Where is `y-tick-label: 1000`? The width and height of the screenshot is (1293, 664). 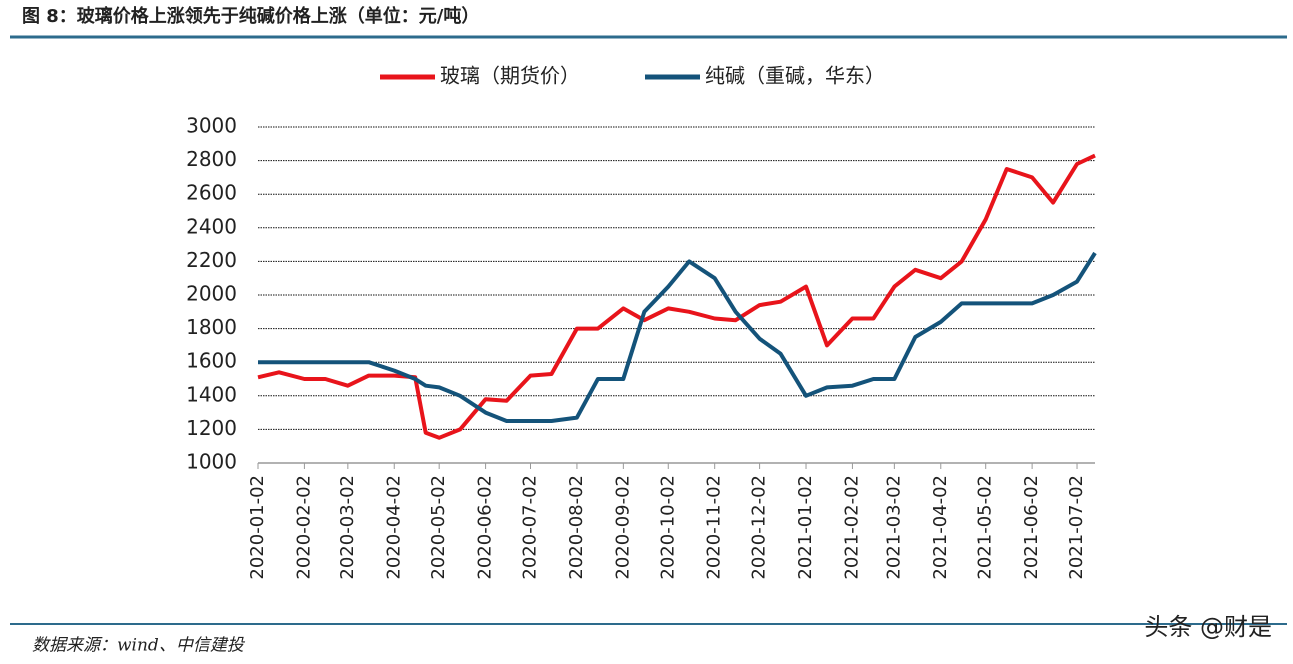
y-tick-label: 1000 is located at coordinates (211, 462).